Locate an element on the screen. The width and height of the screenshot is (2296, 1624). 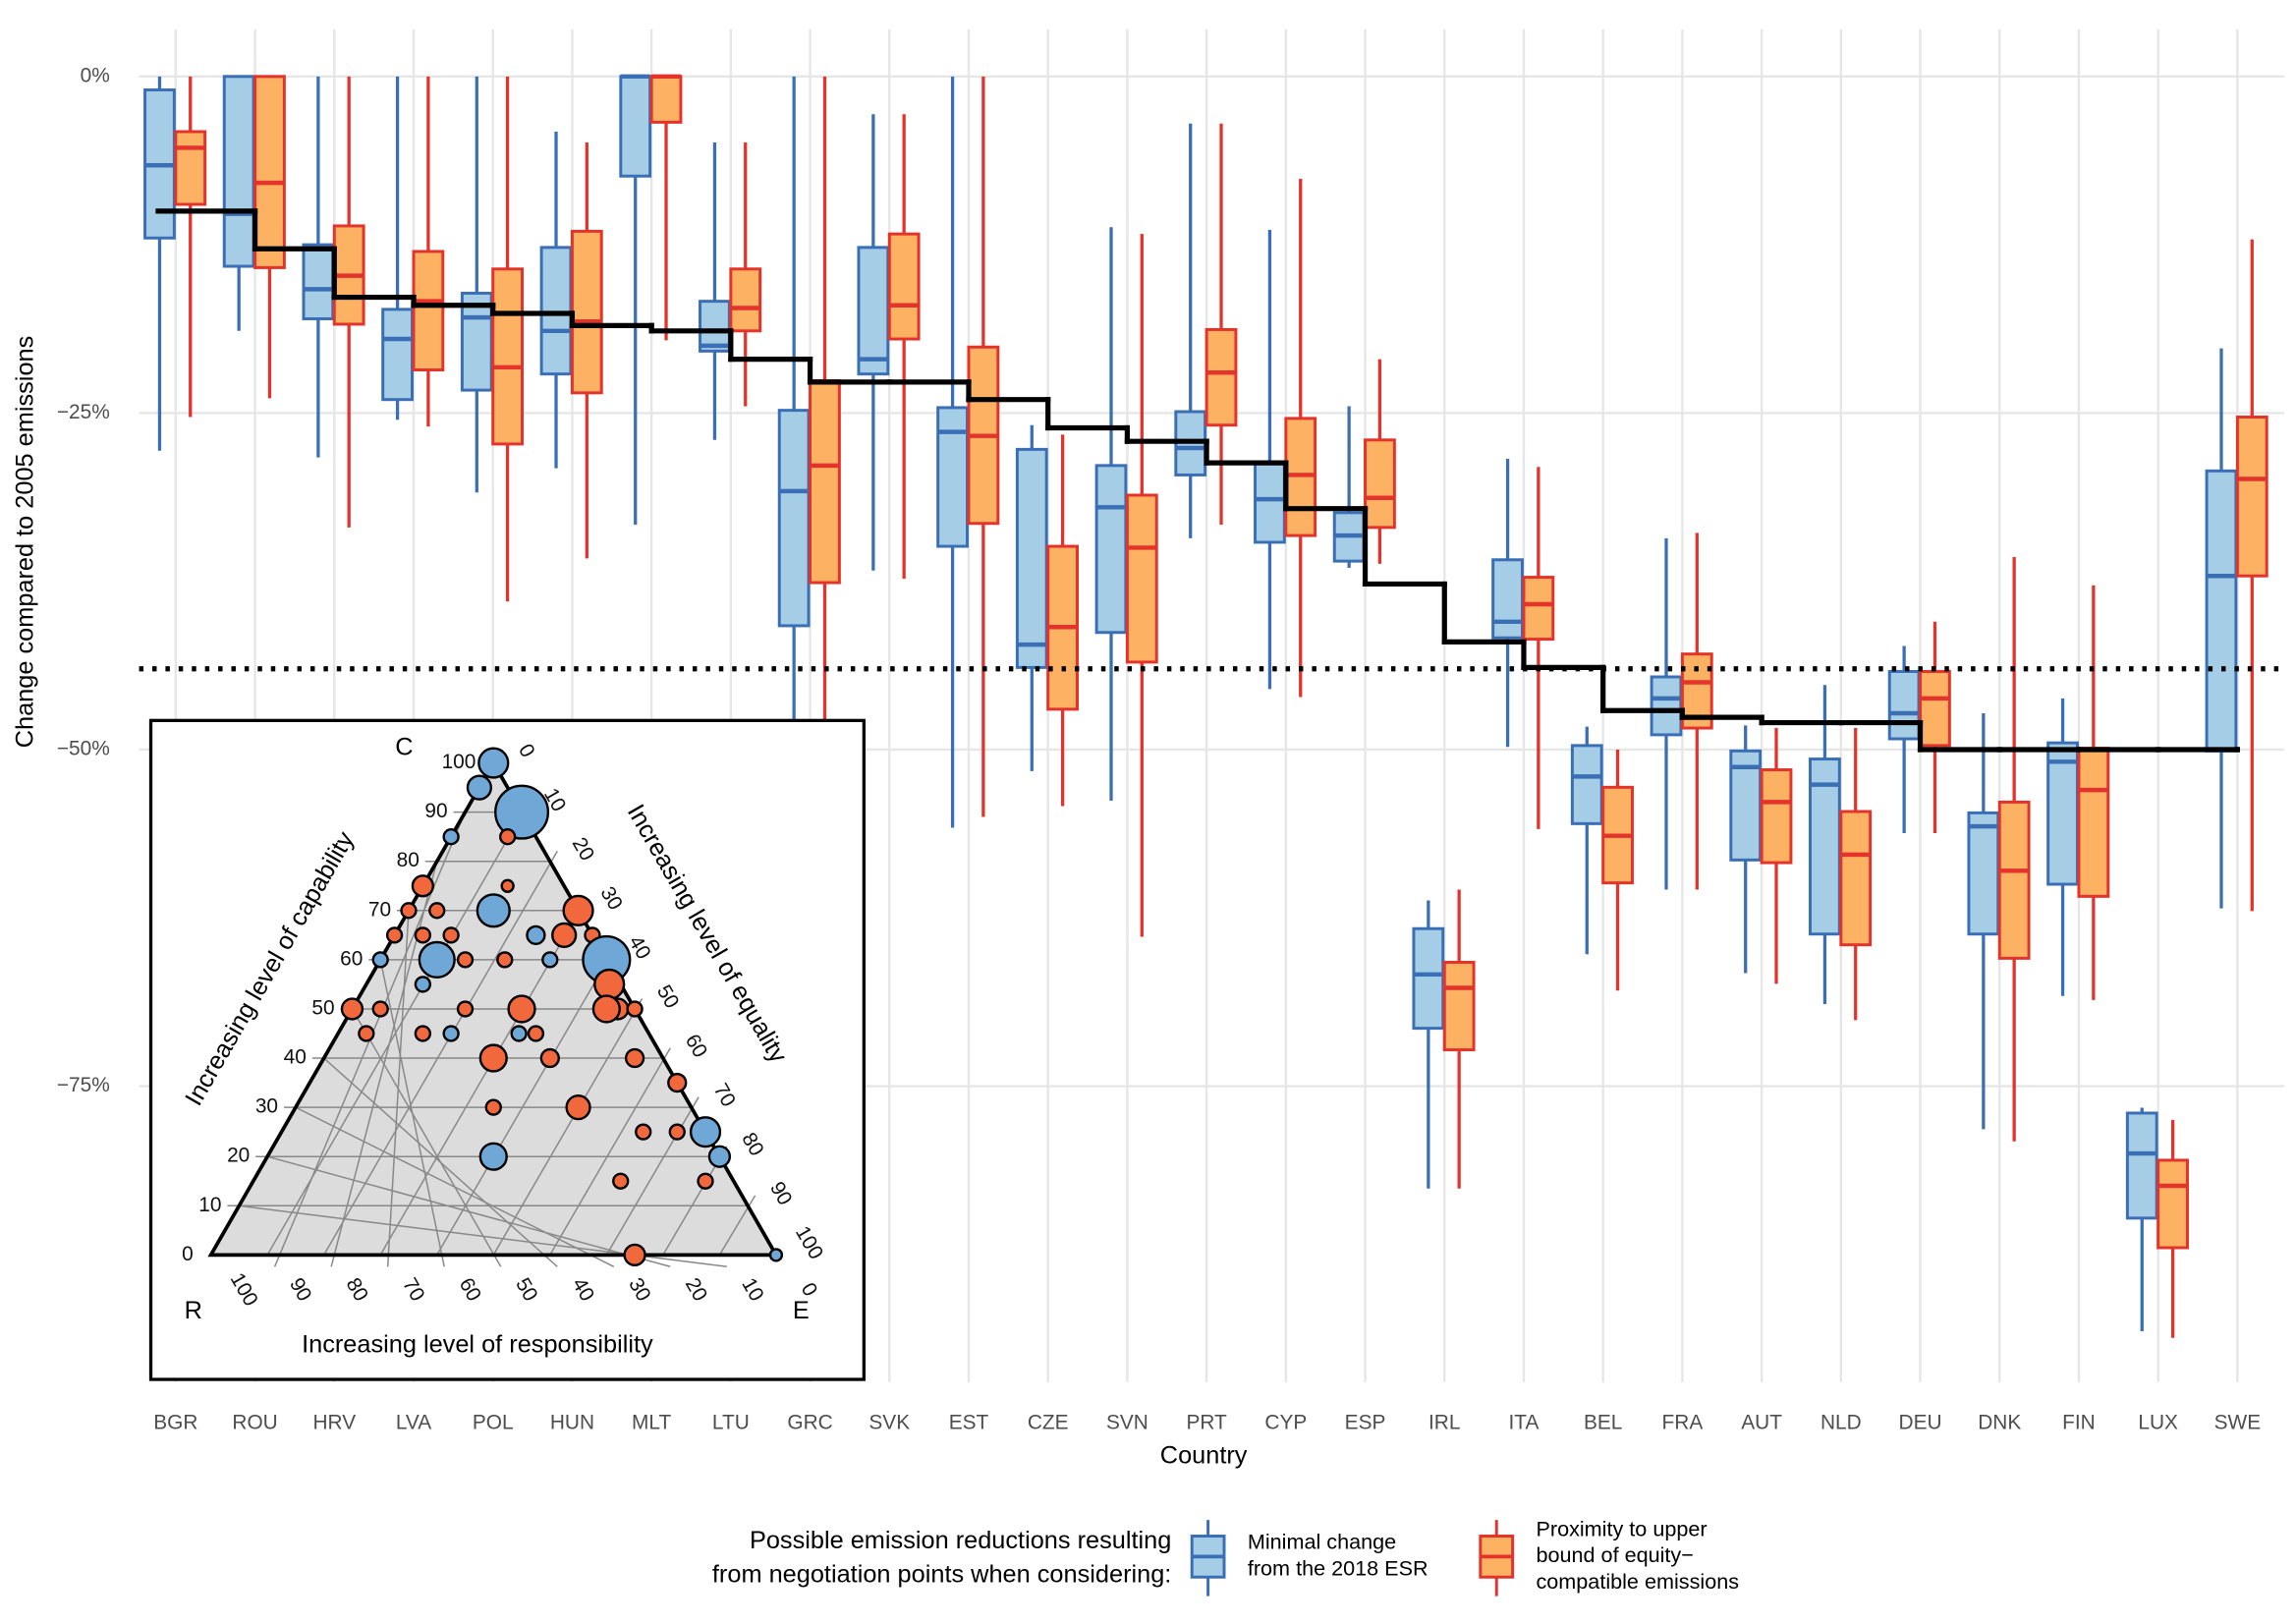
x-tick-label: FIN is located at coordinates (2079, 1422).